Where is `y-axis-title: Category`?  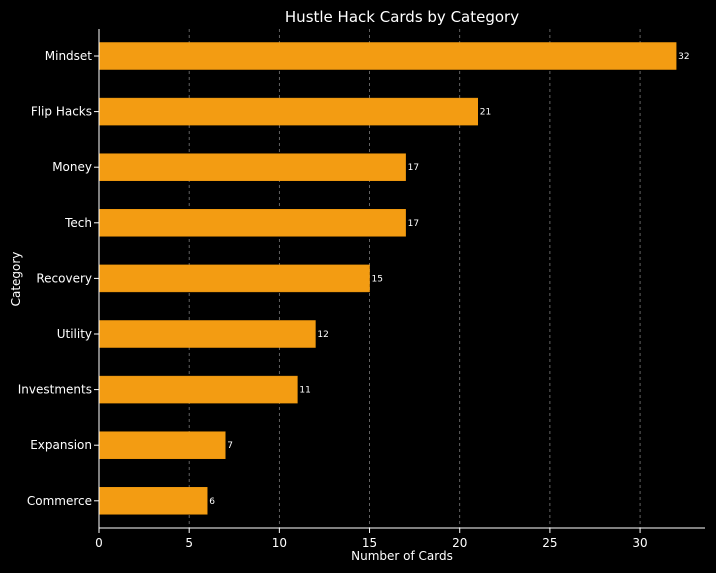 y-axis-title: Category is located at coordinates (16, 279).